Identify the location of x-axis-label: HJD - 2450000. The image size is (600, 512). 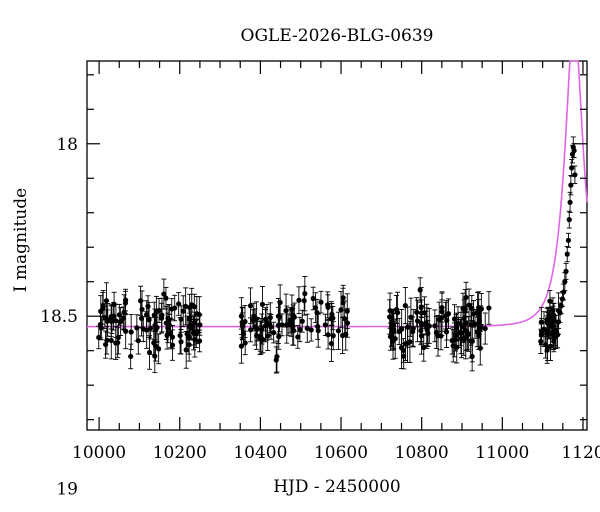
(337, 487).